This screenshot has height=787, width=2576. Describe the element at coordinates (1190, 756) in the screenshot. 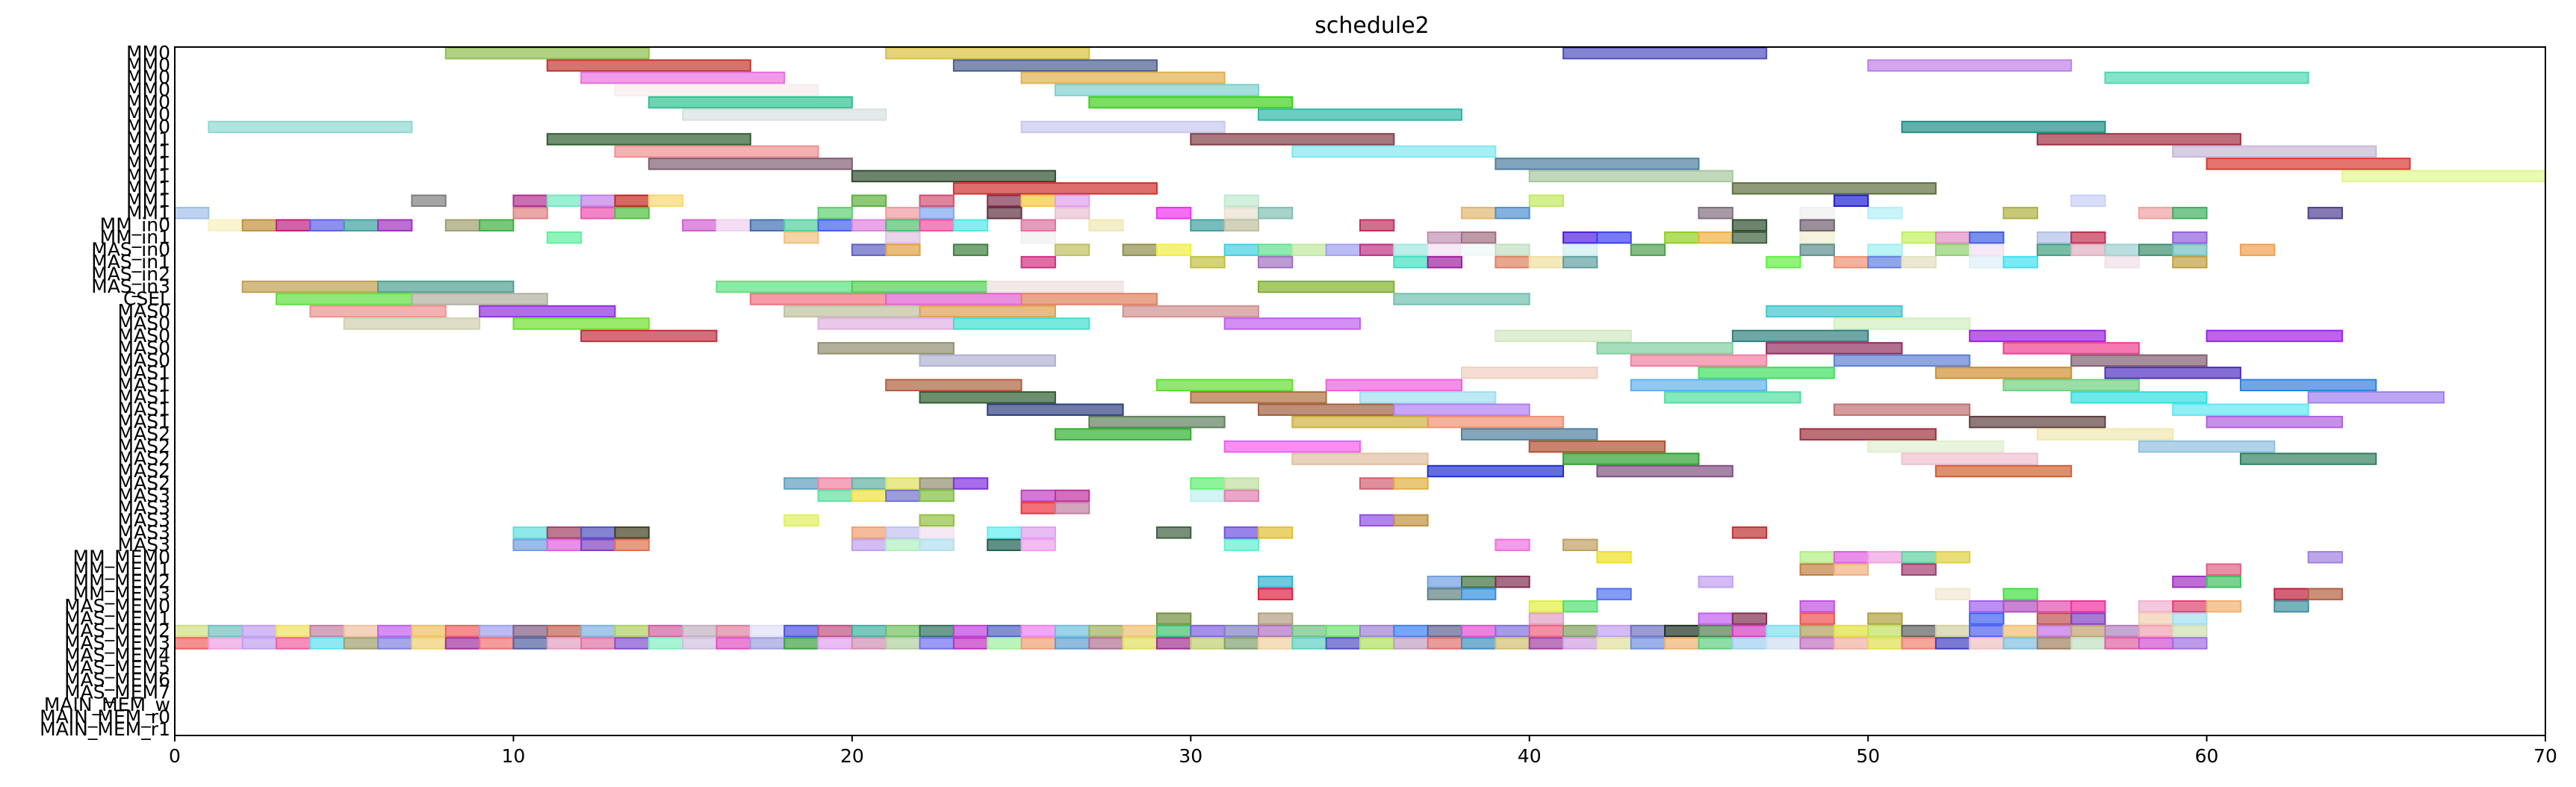

I see `x-tick-label: 30` at that location.